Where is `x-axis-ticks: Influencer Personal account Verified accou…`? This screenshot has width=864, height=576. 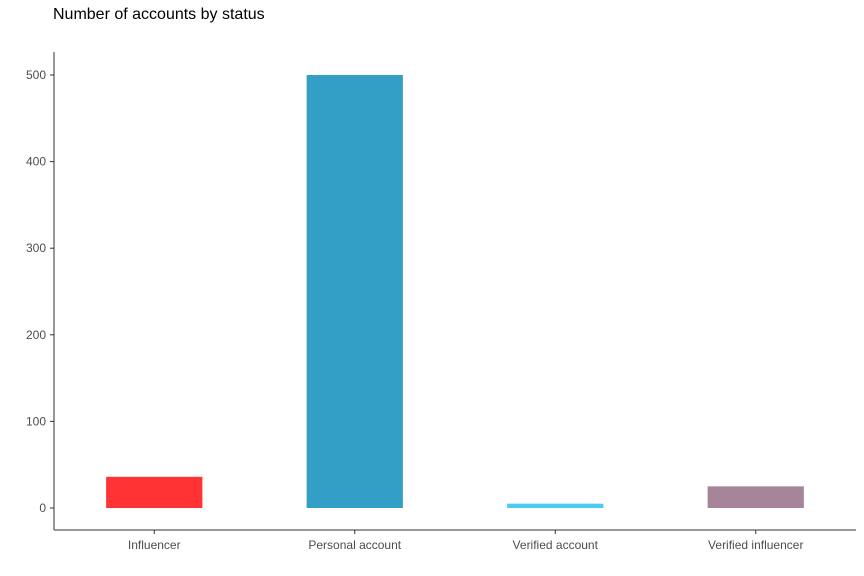 x-axis-ticks: Influencer Personal account Verified accou… is located at coordinates (465, 541).